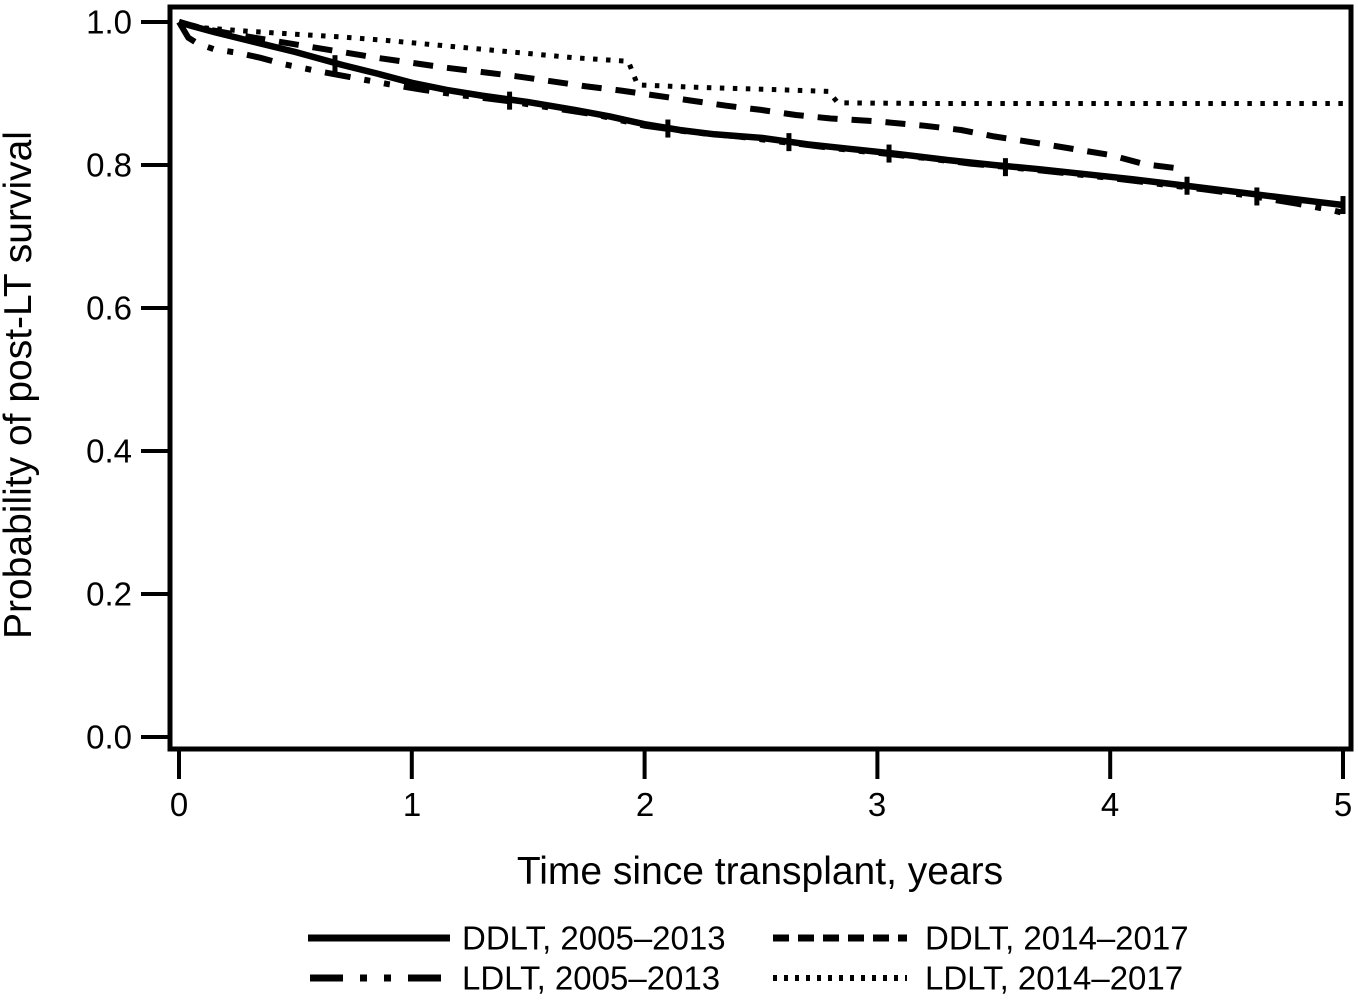 Image resolution: width=1358 pixels, height=1005 pixels. I want to click on x-tick-label-1: 1, so click(412, 804).